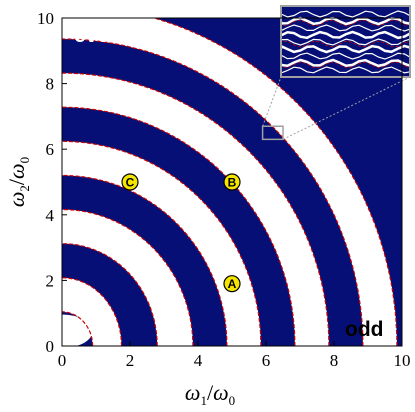  I want to click on markers: A B C, so click(181, 233).